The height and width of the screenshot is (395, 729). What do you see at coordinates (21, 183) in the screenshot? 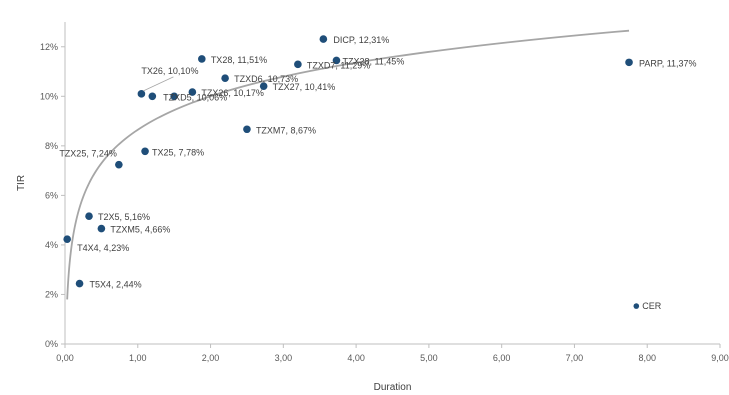
I see `y-axis-title: TIR` at bounding box center [21, 183].